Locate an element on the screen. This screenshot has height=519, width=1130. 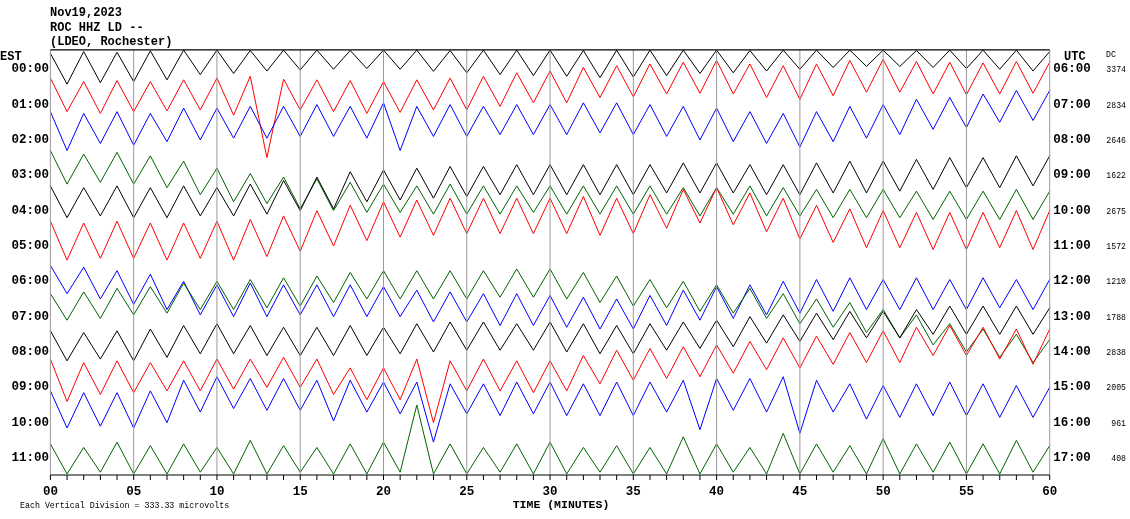
x-tick-label: 30 is located at coordinates (550, 492).